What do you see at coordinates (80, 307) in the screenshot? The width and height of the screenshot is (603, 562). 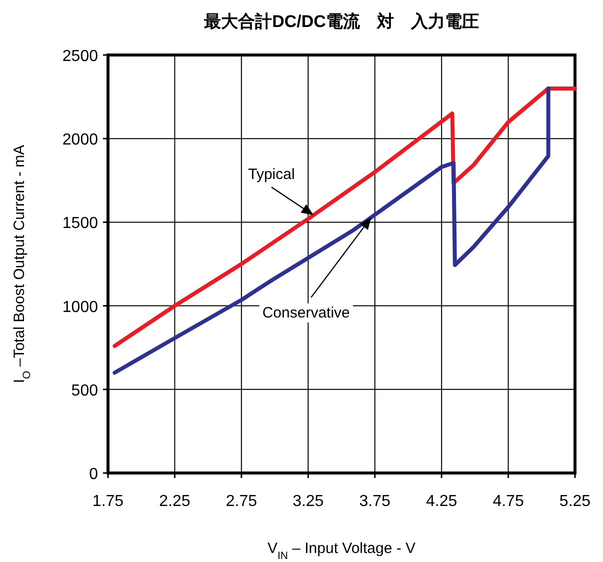 I see `y-tick-label: 1000` at bounding box center [80, 307].